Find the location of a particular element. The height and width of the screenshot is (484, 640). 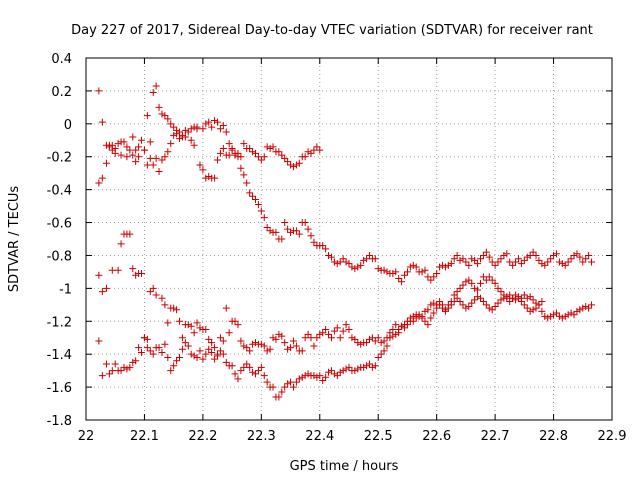

y-tick-label: 0.4 is located at coordinates (61, 59).